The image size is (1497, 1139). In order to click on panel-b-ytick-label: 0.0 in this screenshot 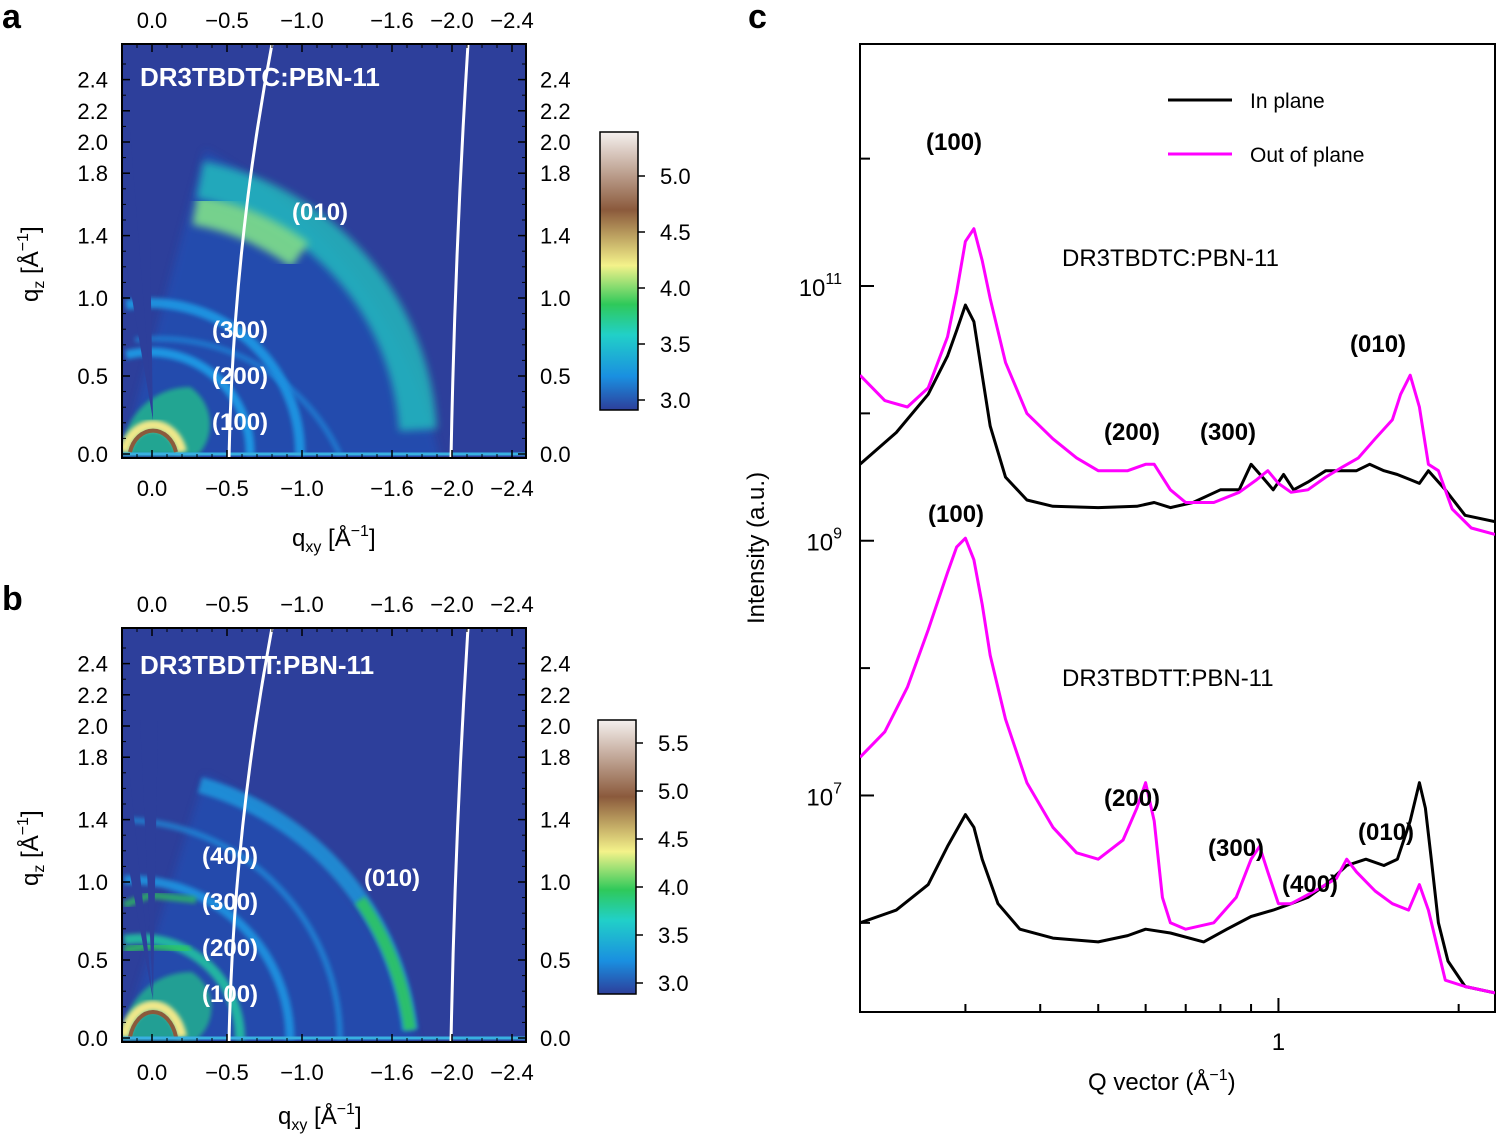, I will do `click(92, 1038)`.